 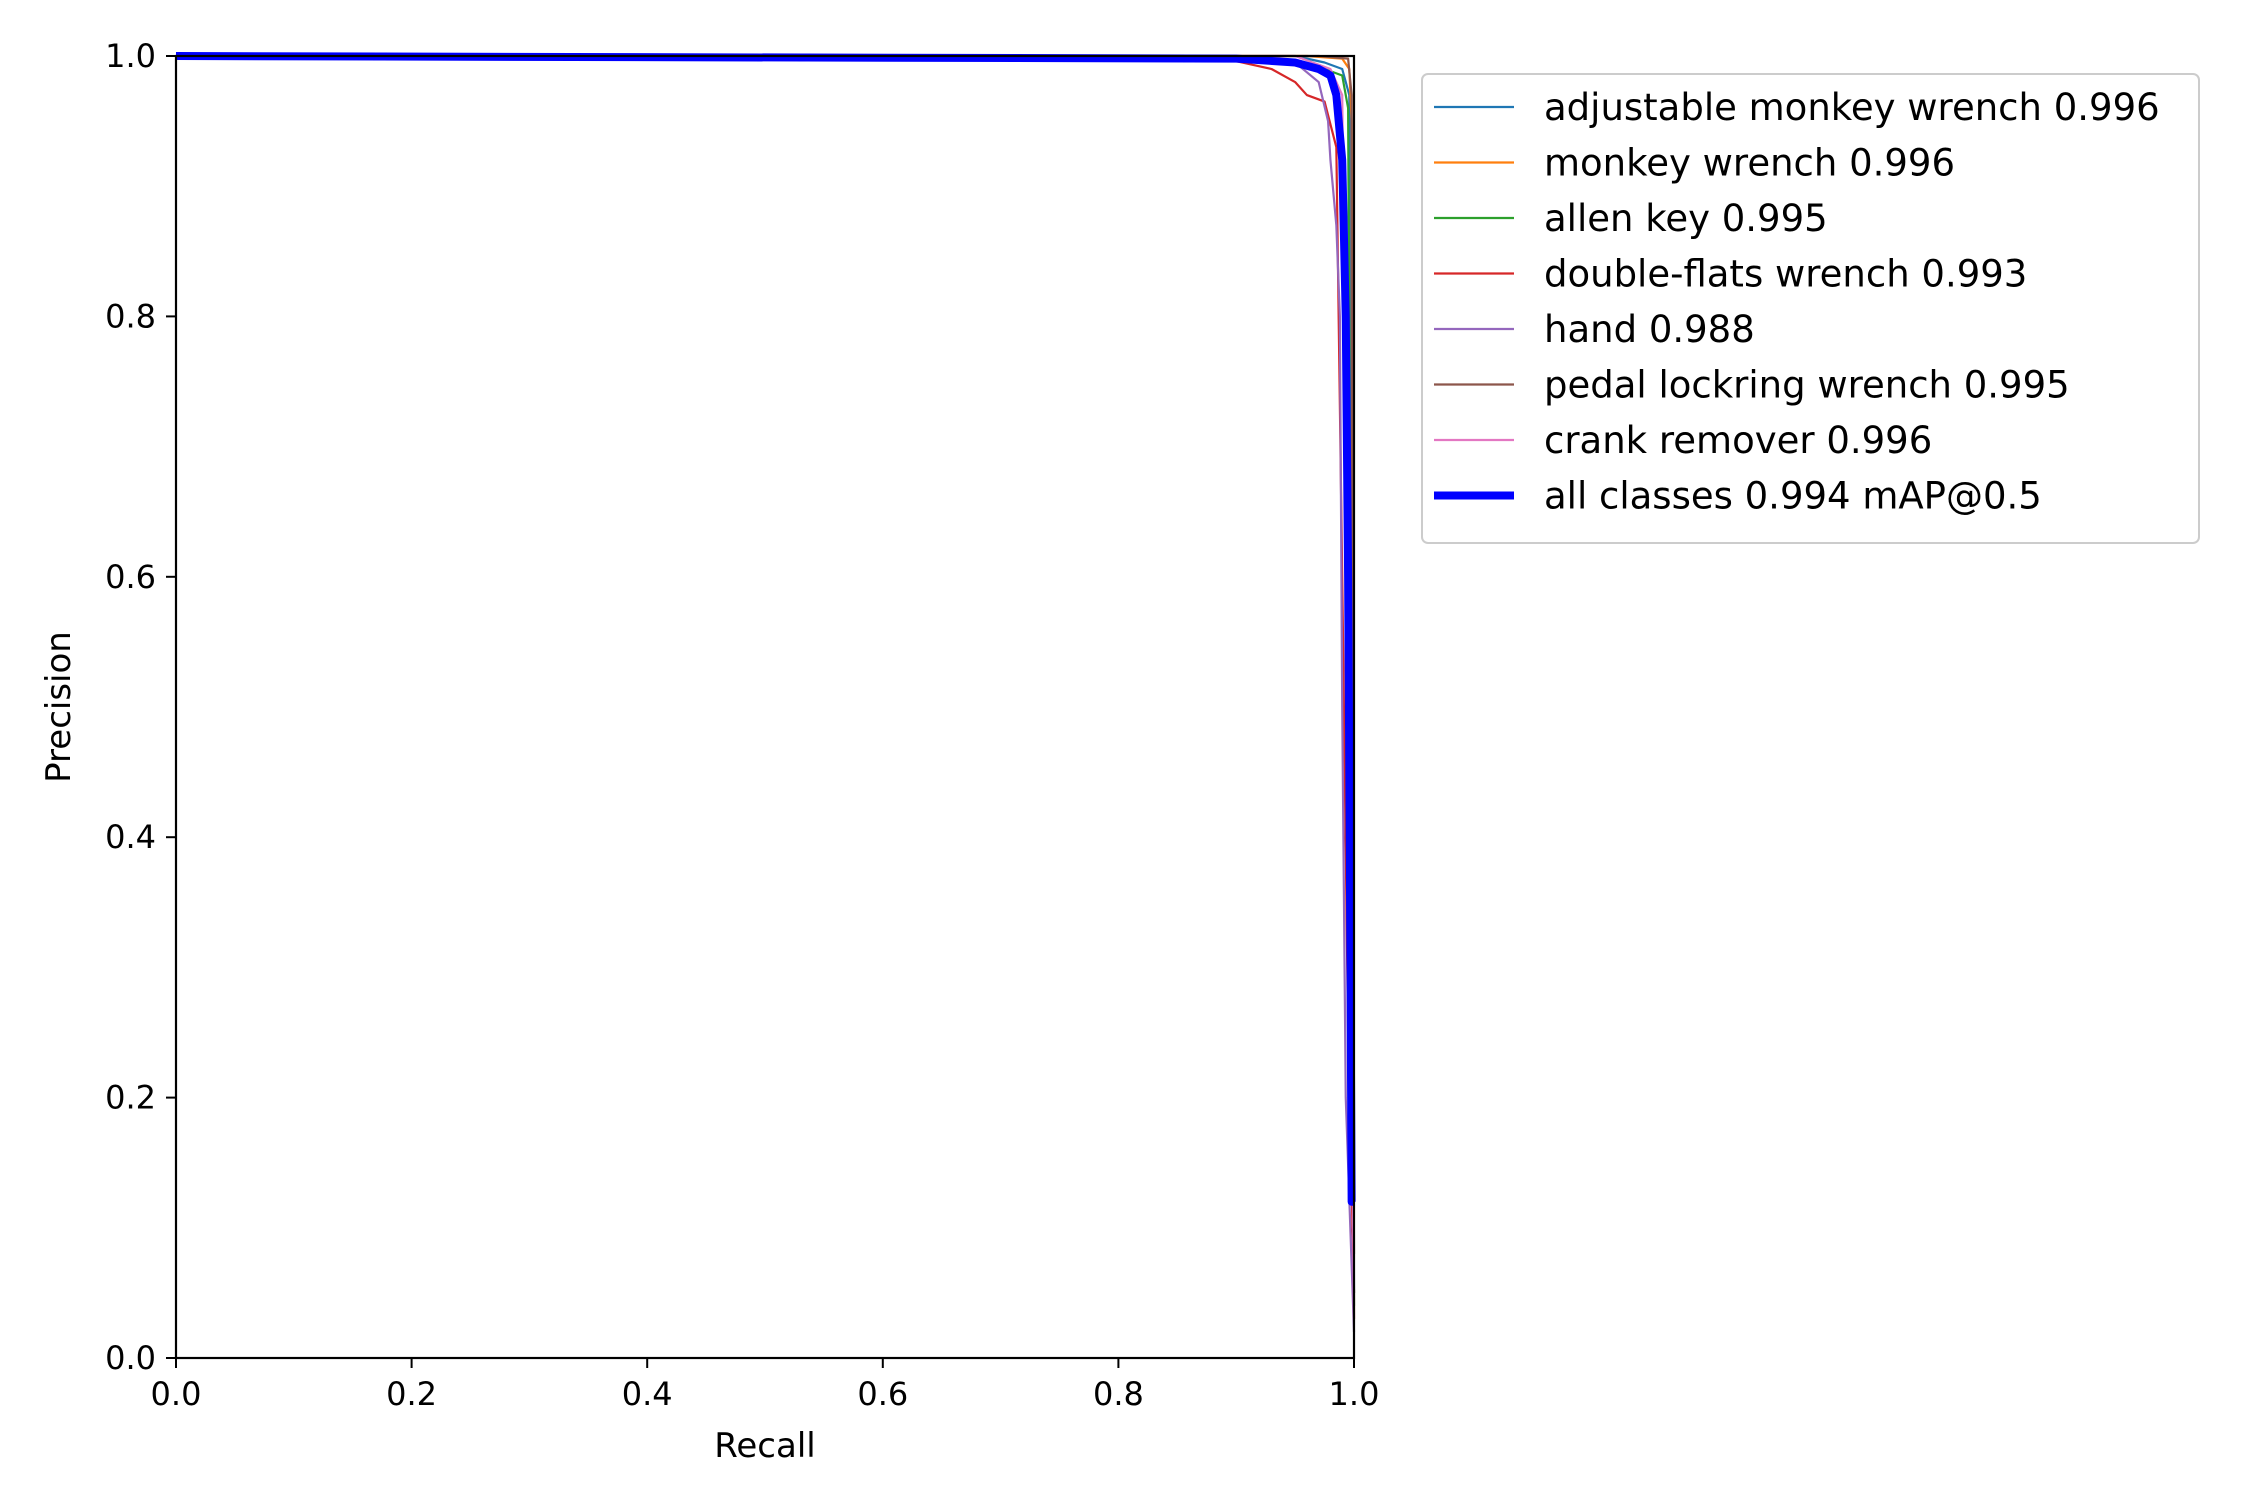 What do you see at coordinates (130, 316) in the screenshot?
I see `y-tick-label: 0.8` at bounding box center [130, 316].